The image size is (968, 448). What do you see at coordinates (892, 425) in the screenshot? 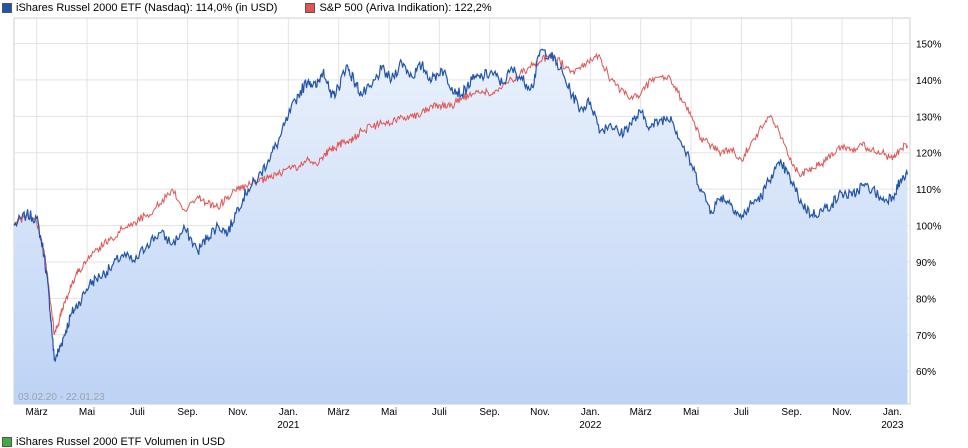
I see `x-tick-year: 2023` at bounding box center [892, 425].